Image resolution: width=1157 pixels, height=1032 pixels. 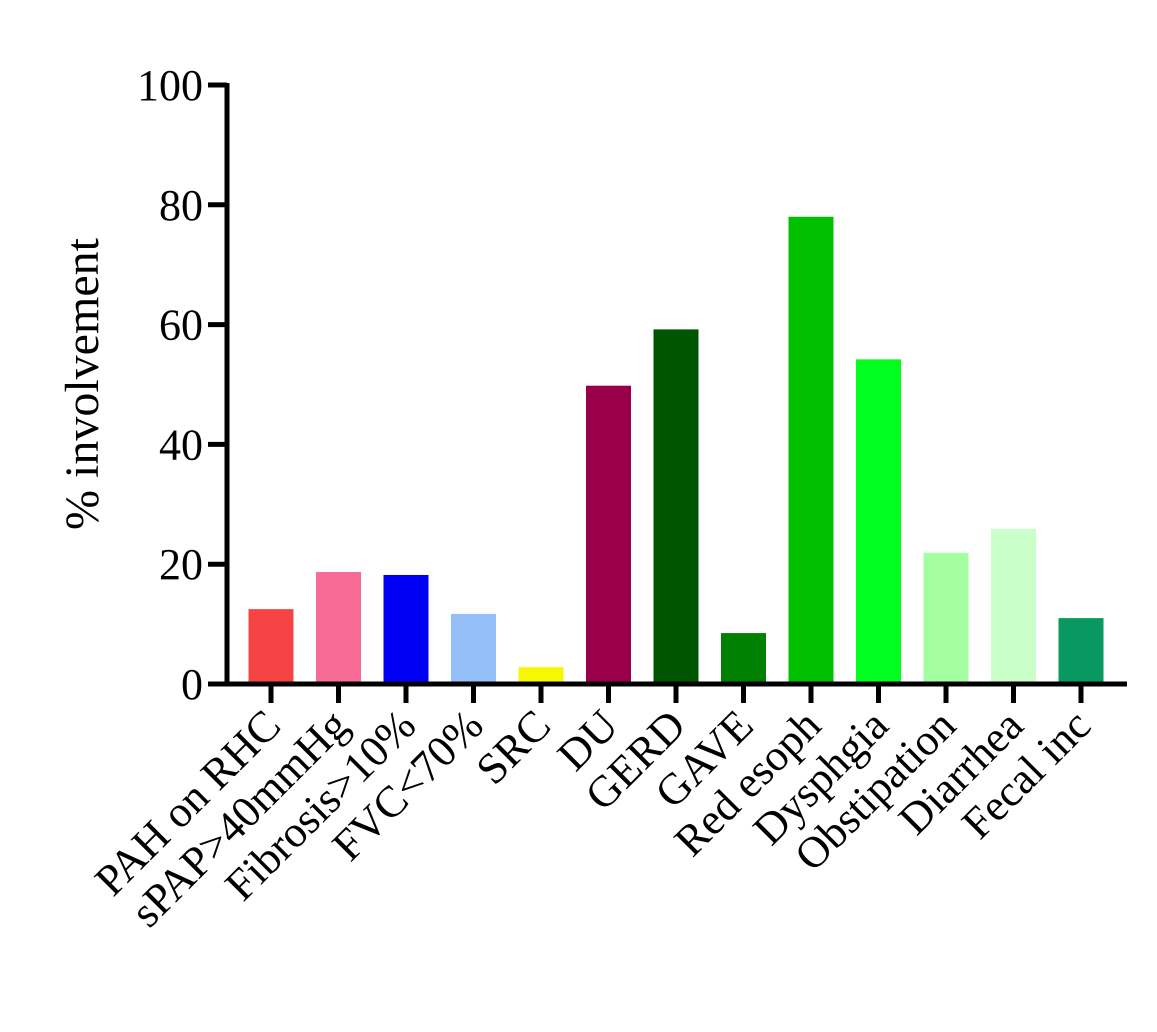 What do you see at coordinates (170, 85) in the screenshot?
I see `y-tick-label-5: 100` at bounding box center [170, 85].